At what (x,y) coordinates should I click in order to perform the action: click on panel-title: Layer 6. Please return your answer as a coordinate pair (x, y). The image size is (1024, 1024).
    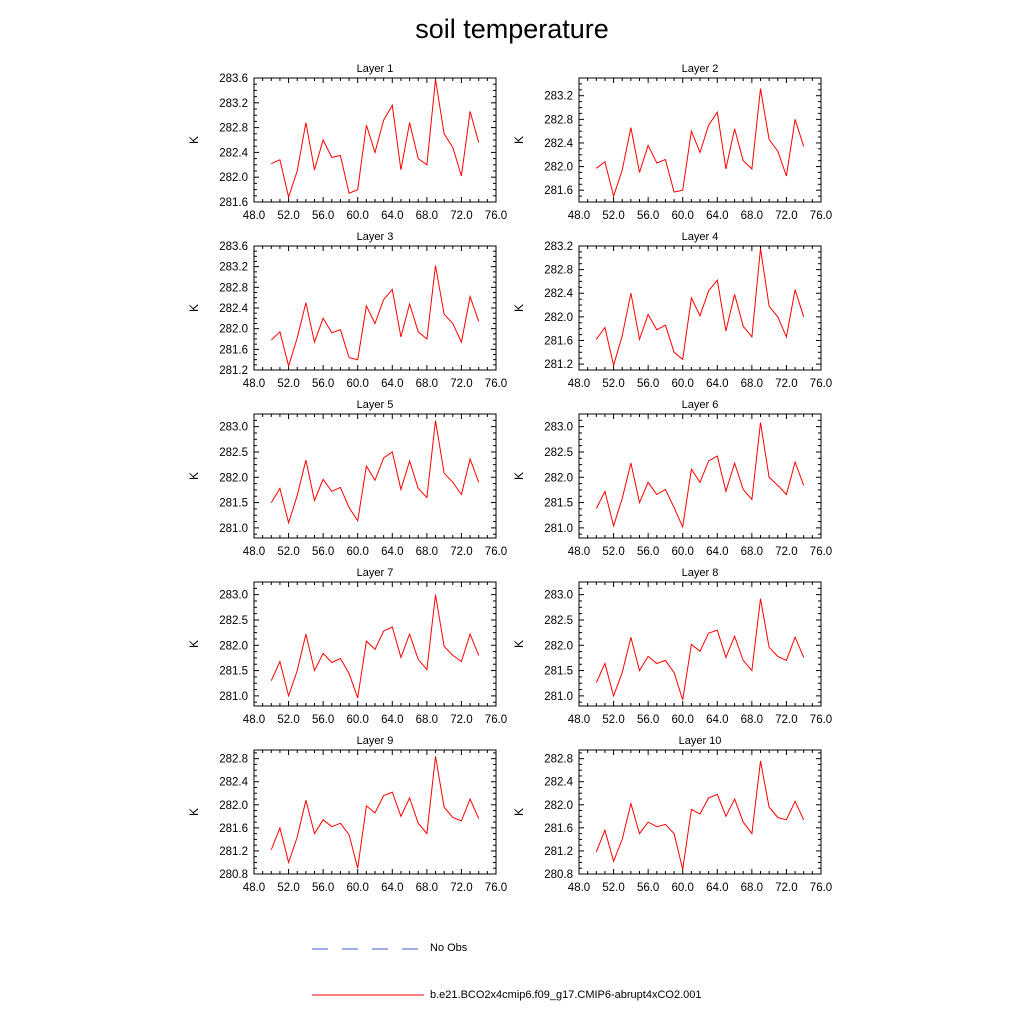
    Looking at the image, I should click on (700, 405).